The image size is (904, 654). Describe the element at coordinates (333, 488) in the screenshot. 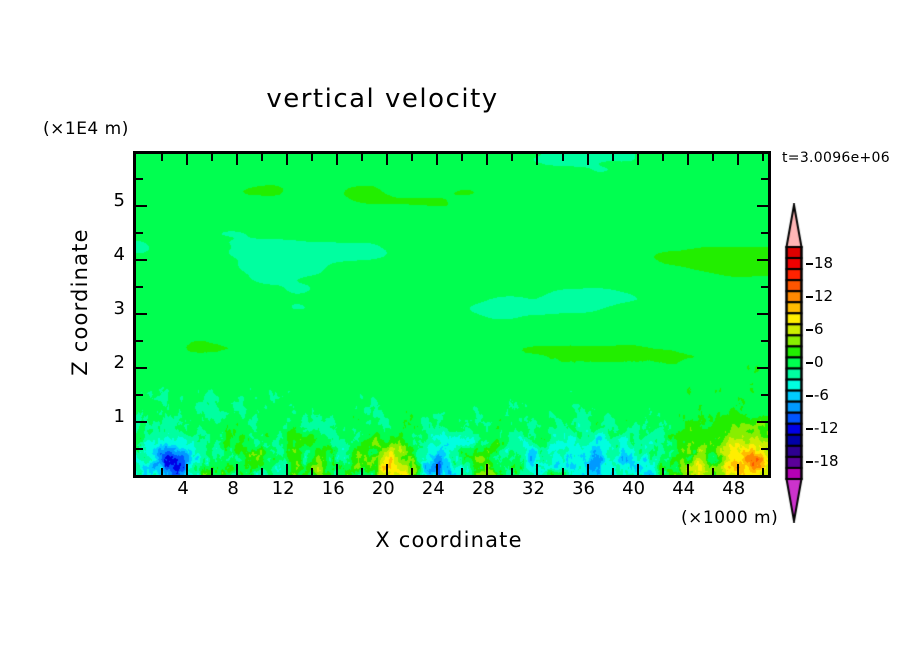

I see `x-tick-label: 16` at that location.